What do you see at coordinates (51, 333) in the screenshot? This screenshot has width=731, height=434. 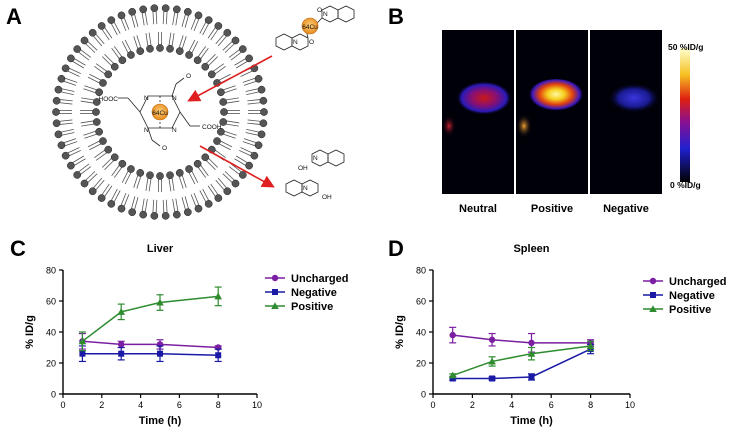 I see `y-tick-label: 40` at bounding box center [51, 333].